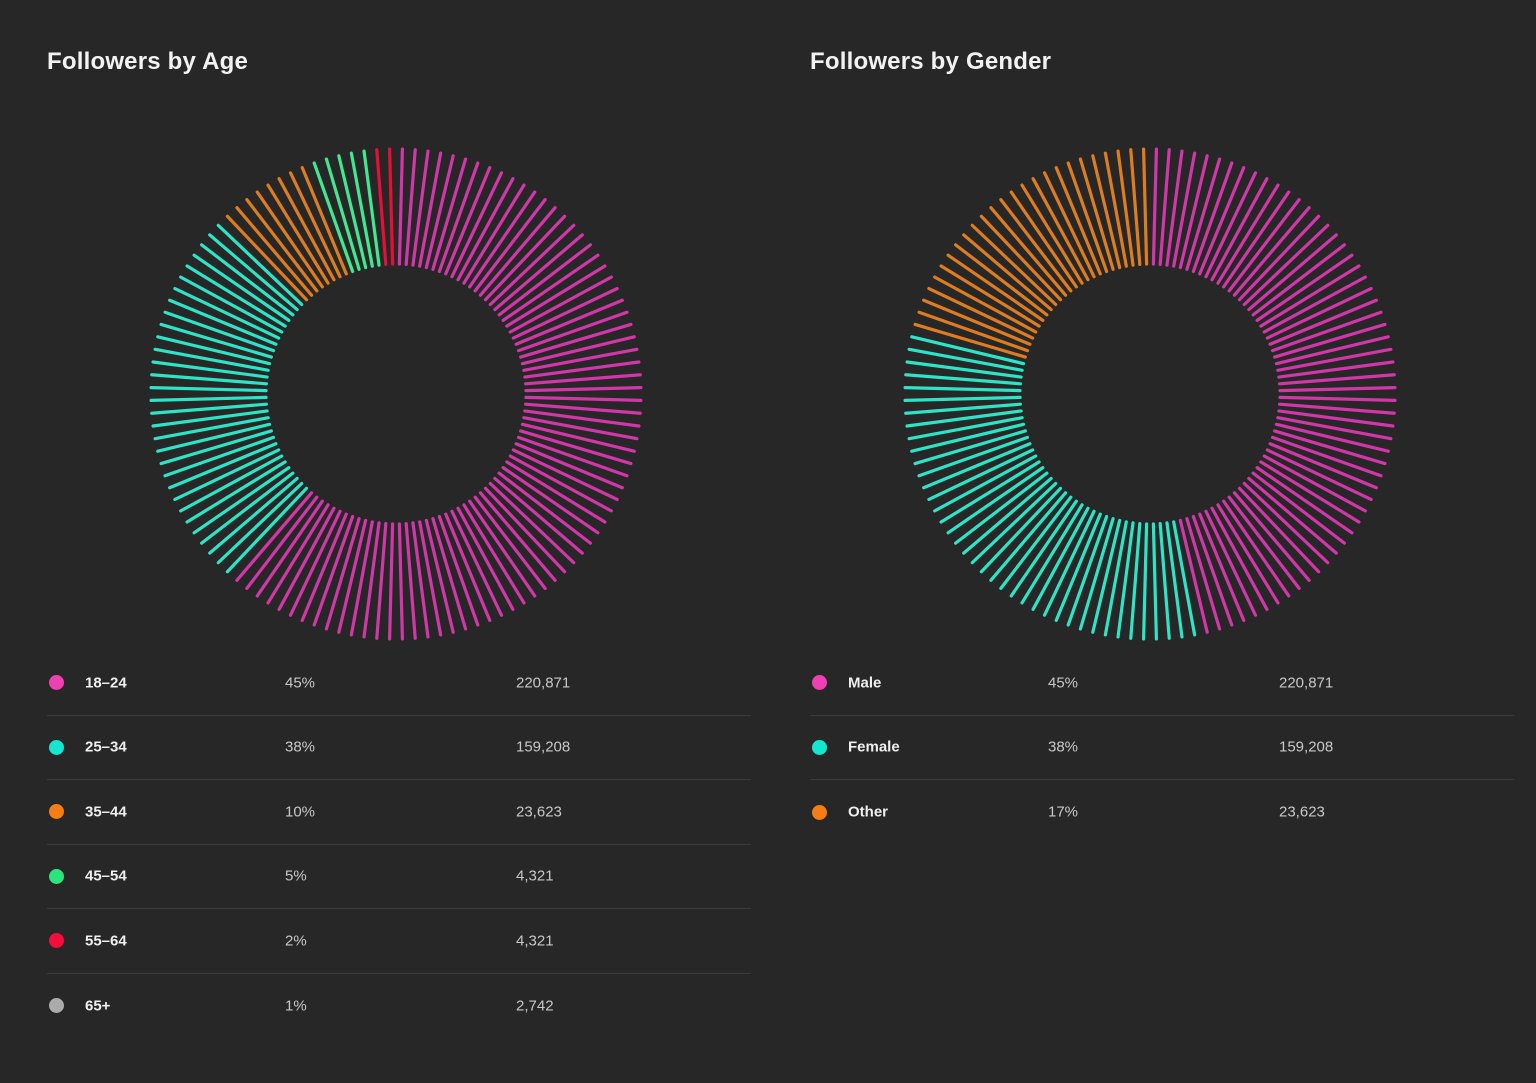 The image size is (1536, 1083). Describe the element at coordinates (148, 61) in the screenshot. I see `age-chart-title: Followers by Age` at that location.